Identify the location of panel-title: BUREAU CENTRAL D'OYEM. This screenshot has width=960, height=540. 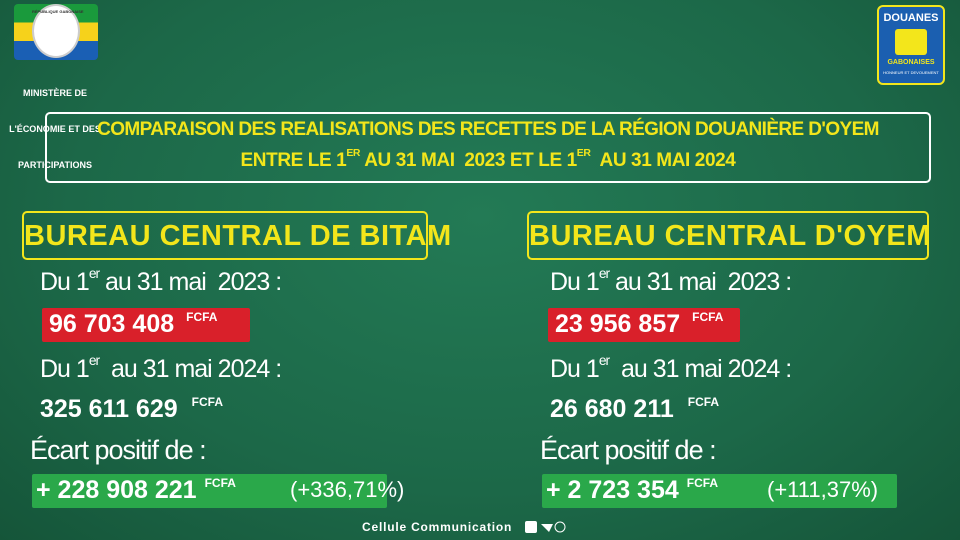
(730, 236).